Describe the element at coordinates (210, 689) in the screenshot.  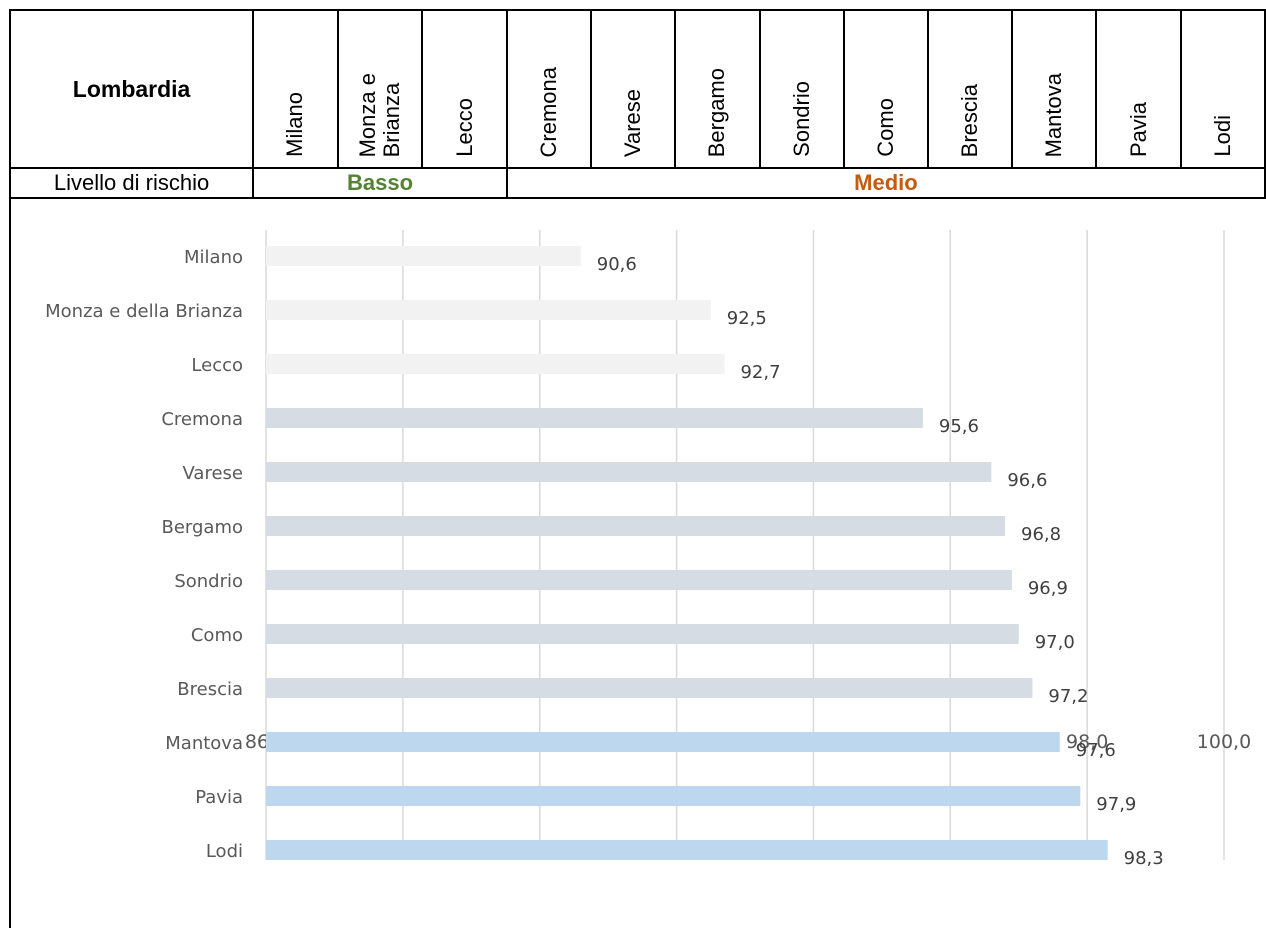
I see `category-label: Brescia` at that location.